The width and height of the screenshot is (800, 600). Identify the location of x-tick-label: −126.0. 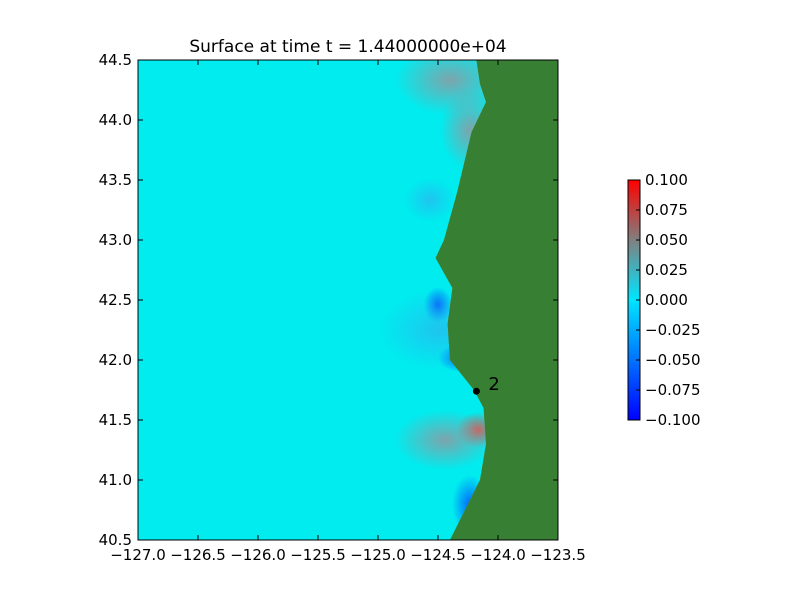
(258, 555).